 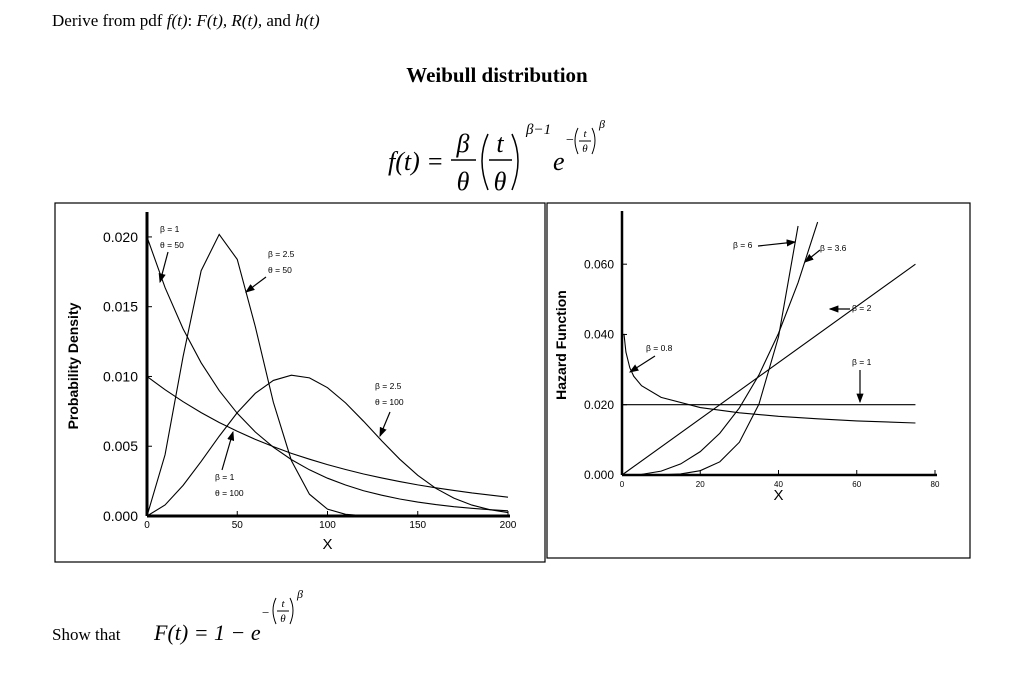 What do you see at coordinates (177, 20) in the screenshot?
I see `intro-text: f(t)` at bounding box center [177, 20].